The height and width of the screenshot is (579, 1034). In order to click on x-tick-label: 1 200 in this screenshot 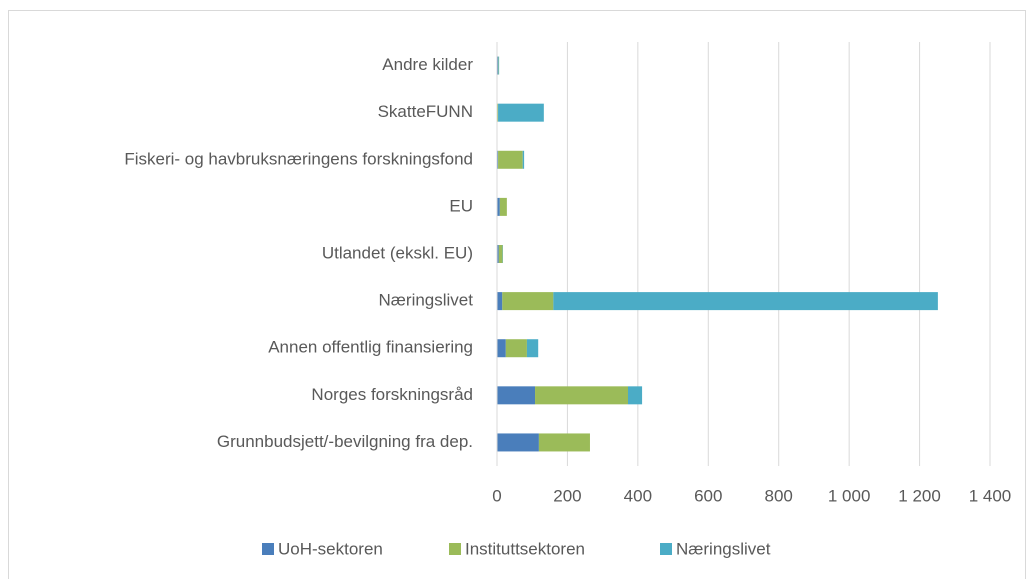, I will do `click(919, 495)`.